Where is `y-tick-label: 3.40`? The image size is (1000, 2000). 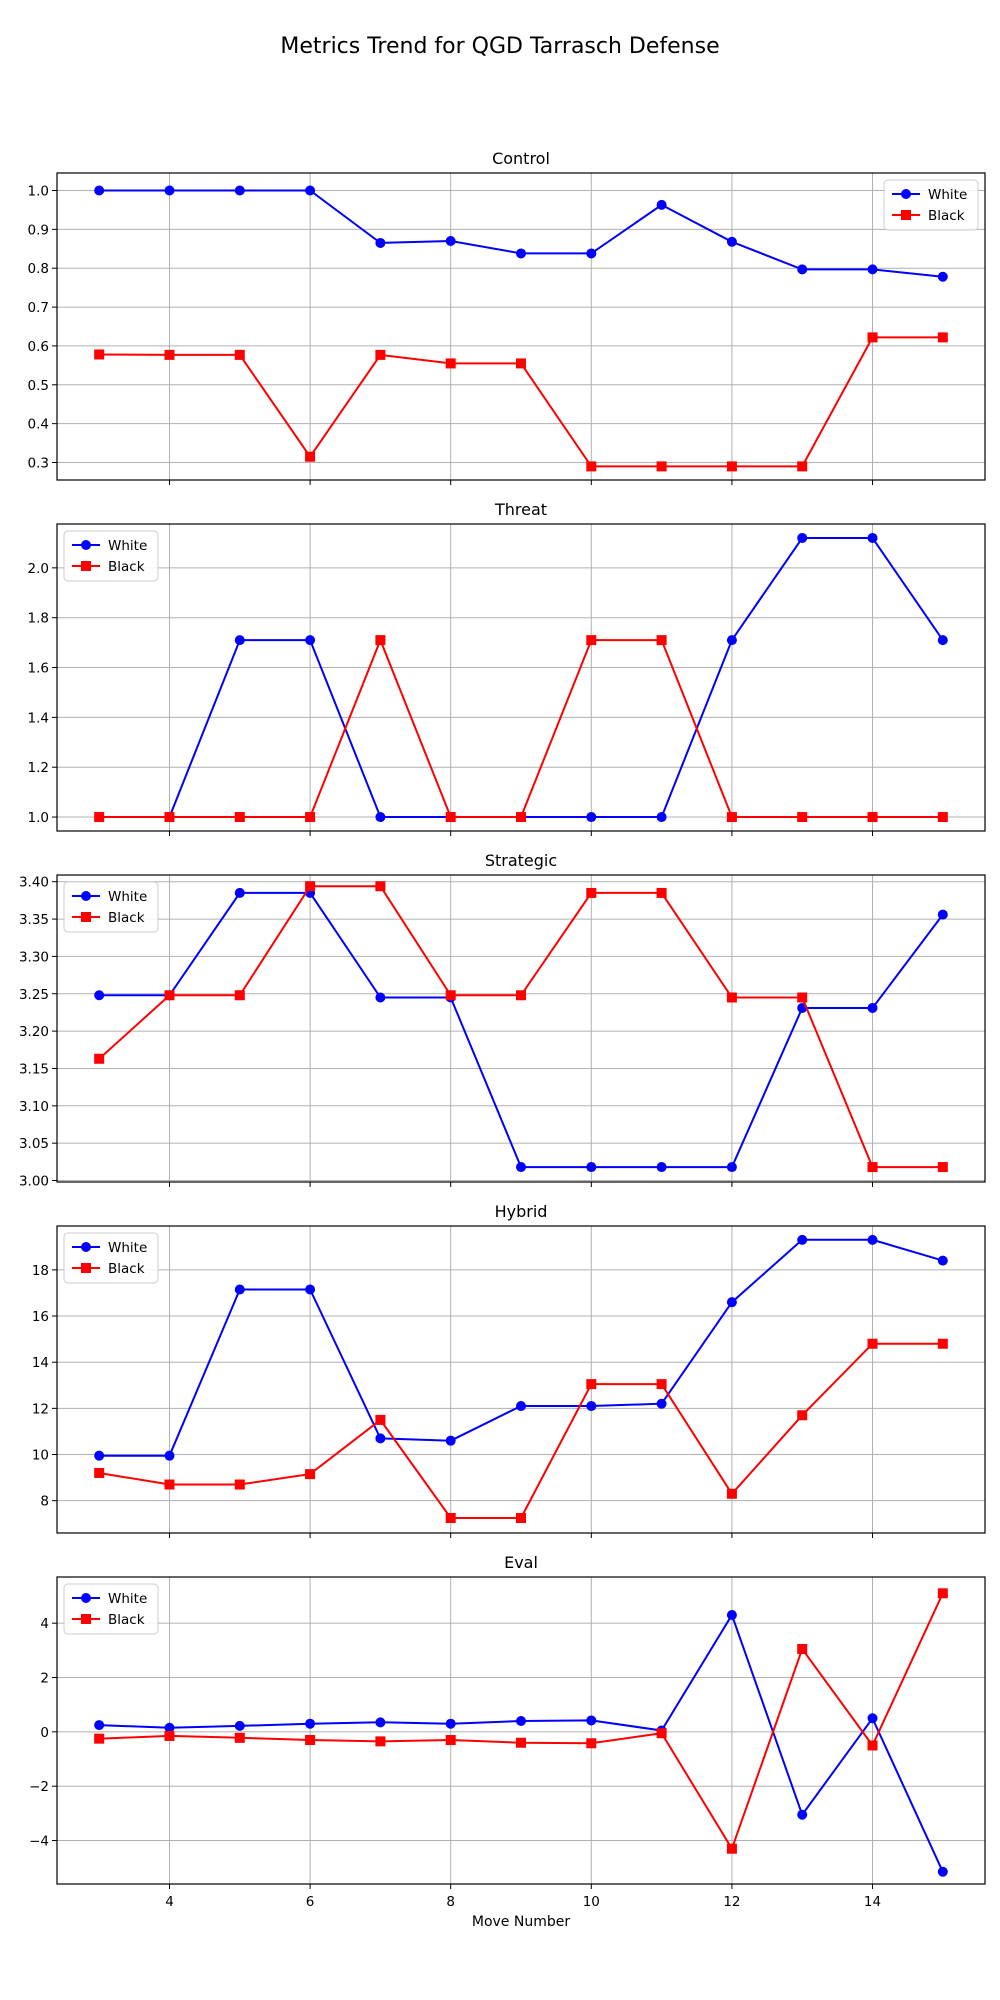 y-tick-label: 3.40 is located at coordinates (34, 883).